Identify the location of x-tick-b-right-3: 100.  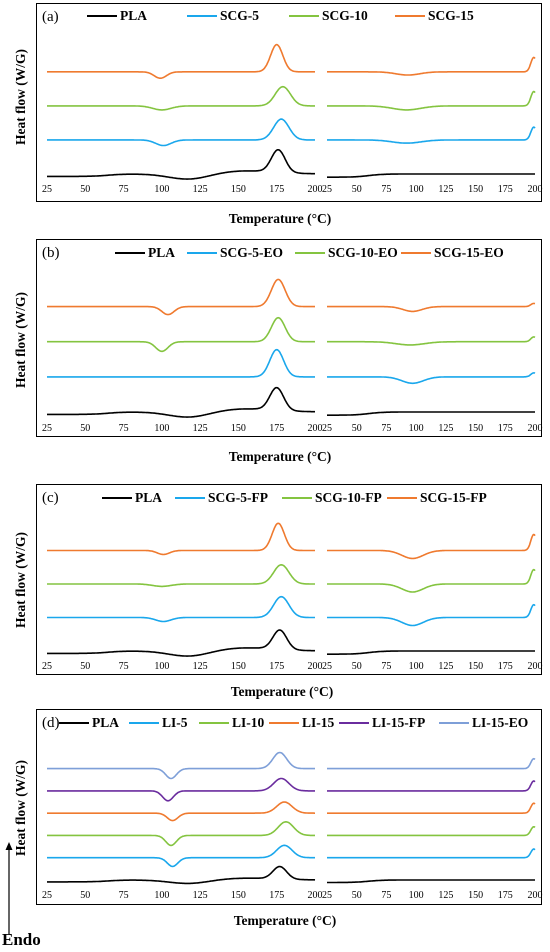
(416, 428).